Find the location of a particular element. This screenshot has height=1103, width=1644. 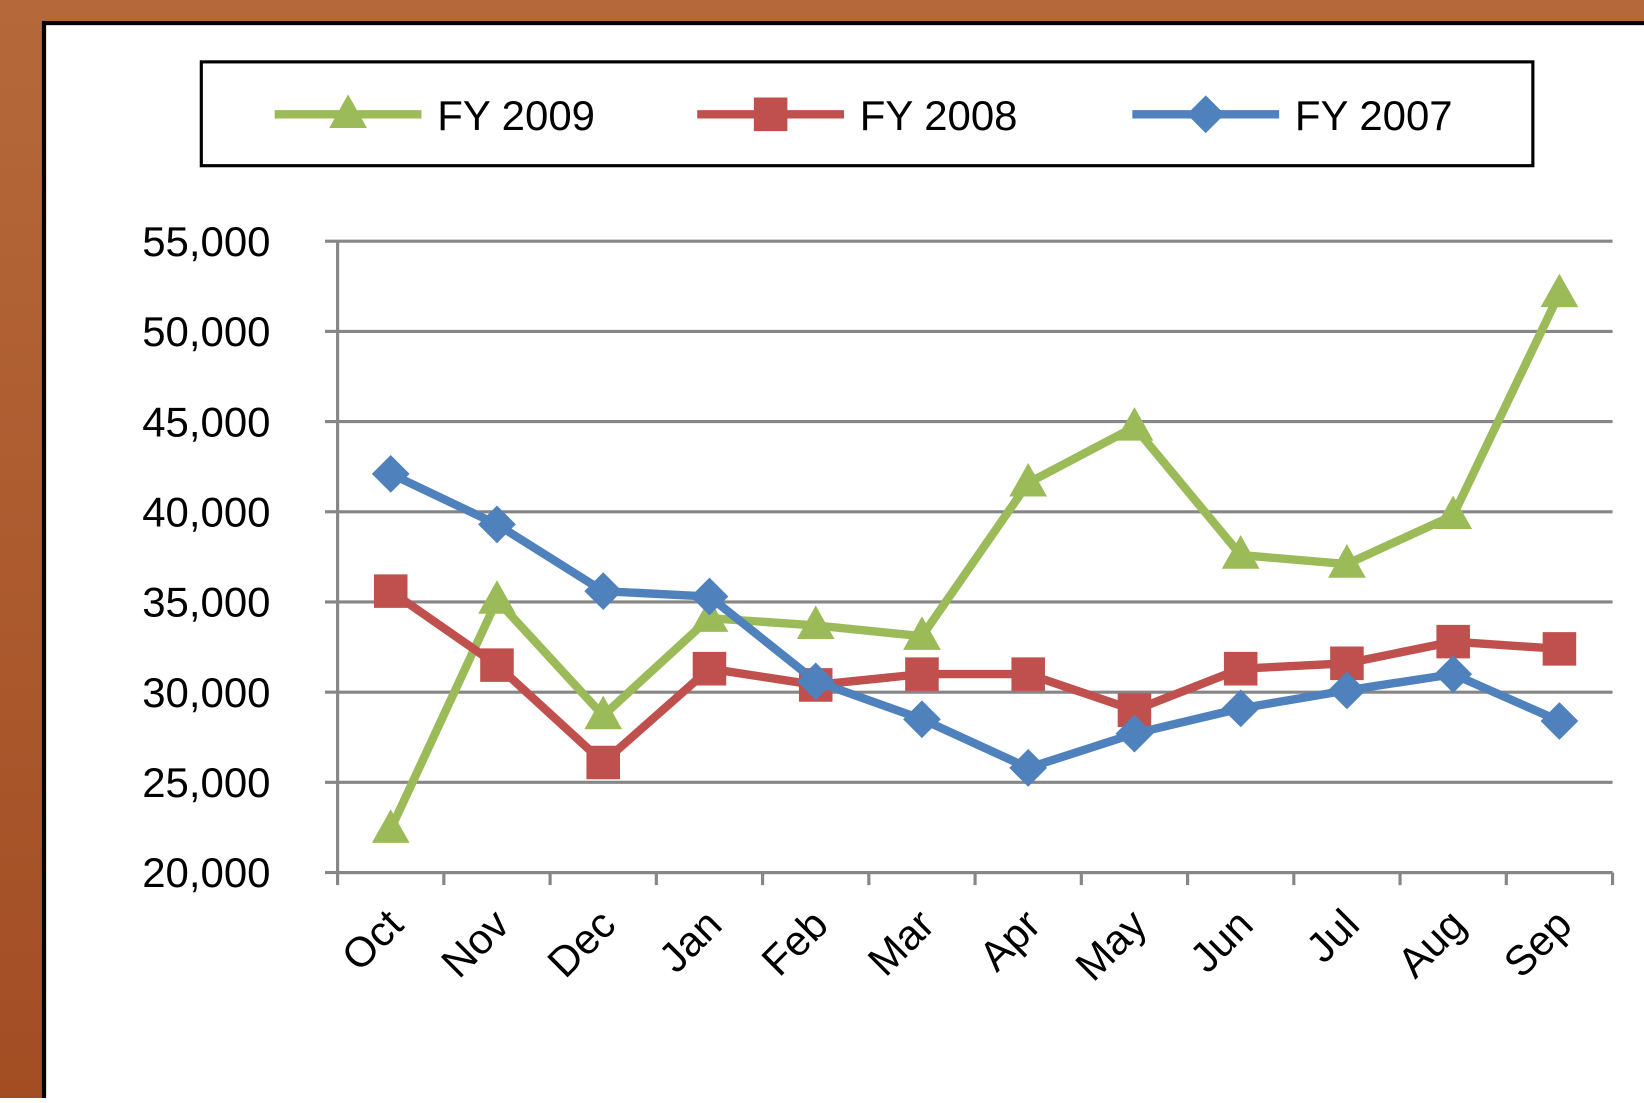

y-tick-label: 25,000 is located at coordinates (206, 782).